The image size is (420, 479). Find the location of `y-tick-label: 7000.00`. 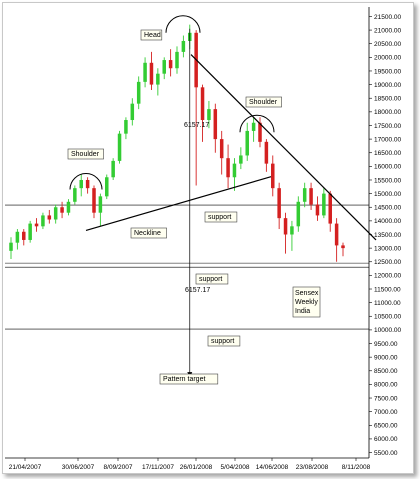

y-tick-label: 7000.00 is located at coordinates (386, 412).